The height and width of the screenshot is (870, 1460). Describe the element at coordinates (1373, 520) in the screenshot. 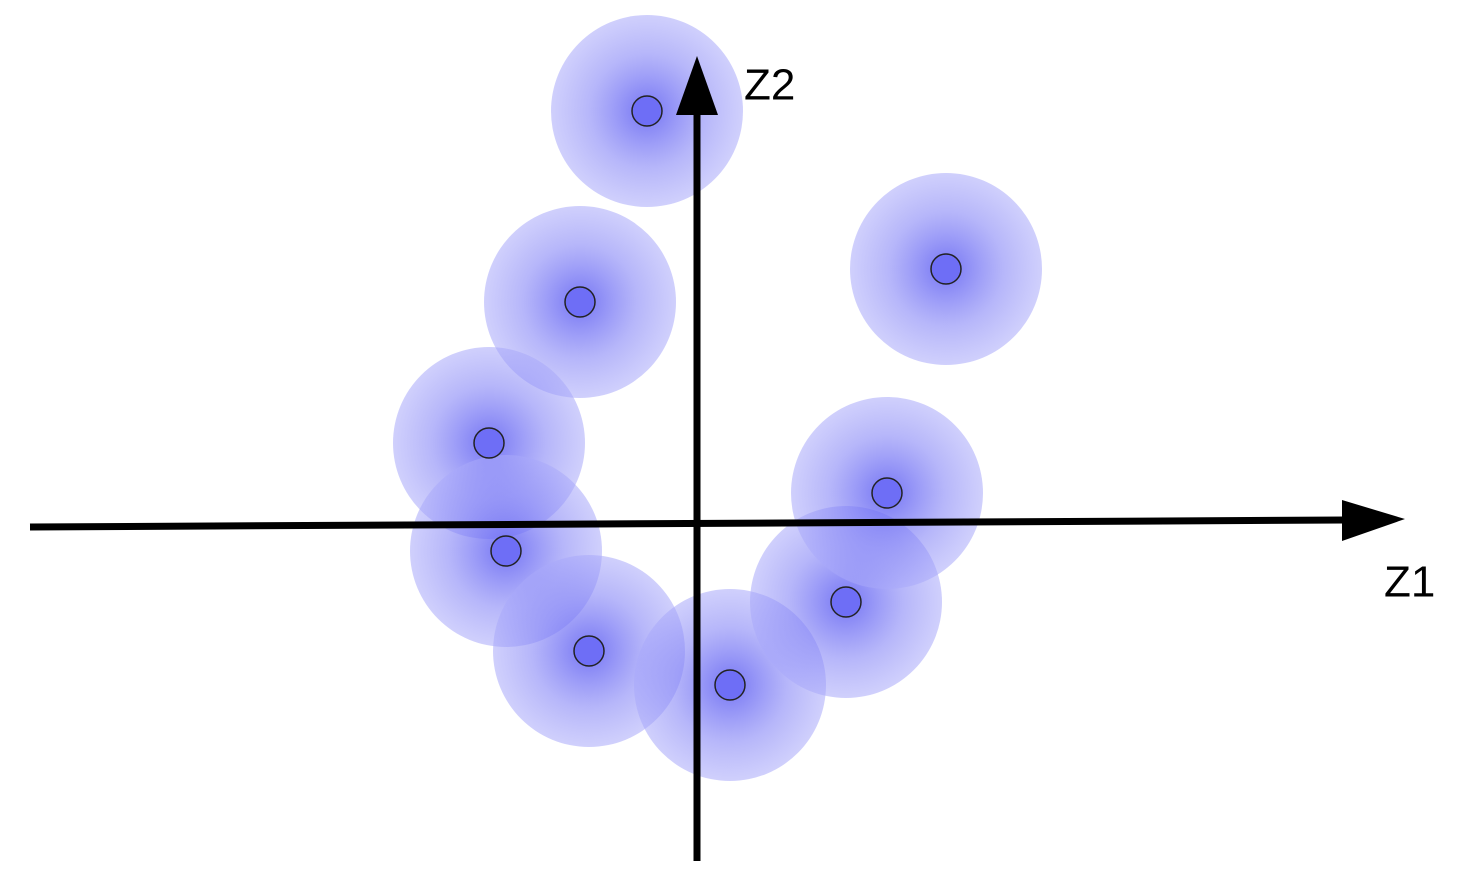

I see `z1-arrowhead` at that location.